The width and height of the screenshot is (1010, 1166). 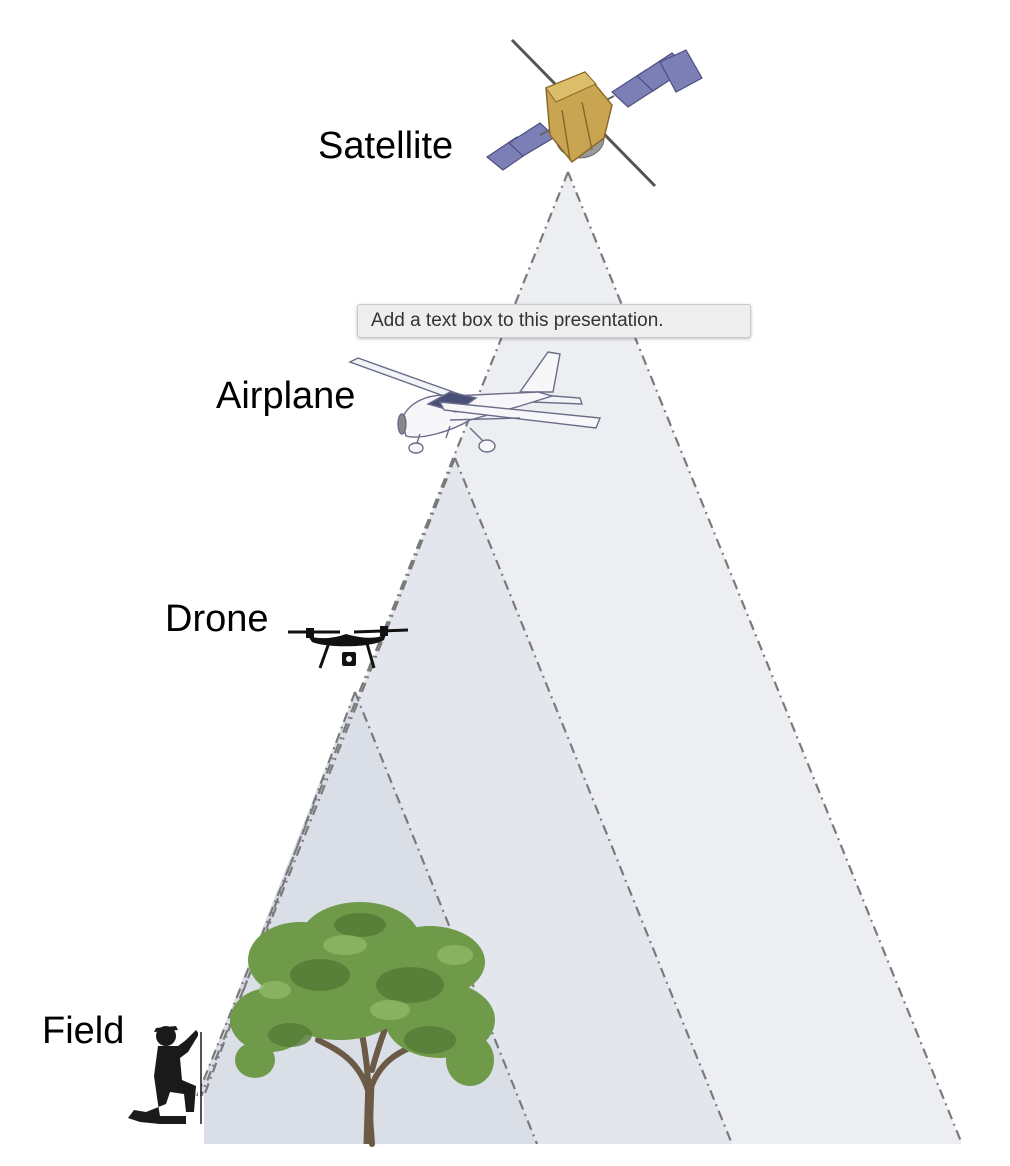 I want to click on drone-cone-right-edge, so click(x=446, y=918).